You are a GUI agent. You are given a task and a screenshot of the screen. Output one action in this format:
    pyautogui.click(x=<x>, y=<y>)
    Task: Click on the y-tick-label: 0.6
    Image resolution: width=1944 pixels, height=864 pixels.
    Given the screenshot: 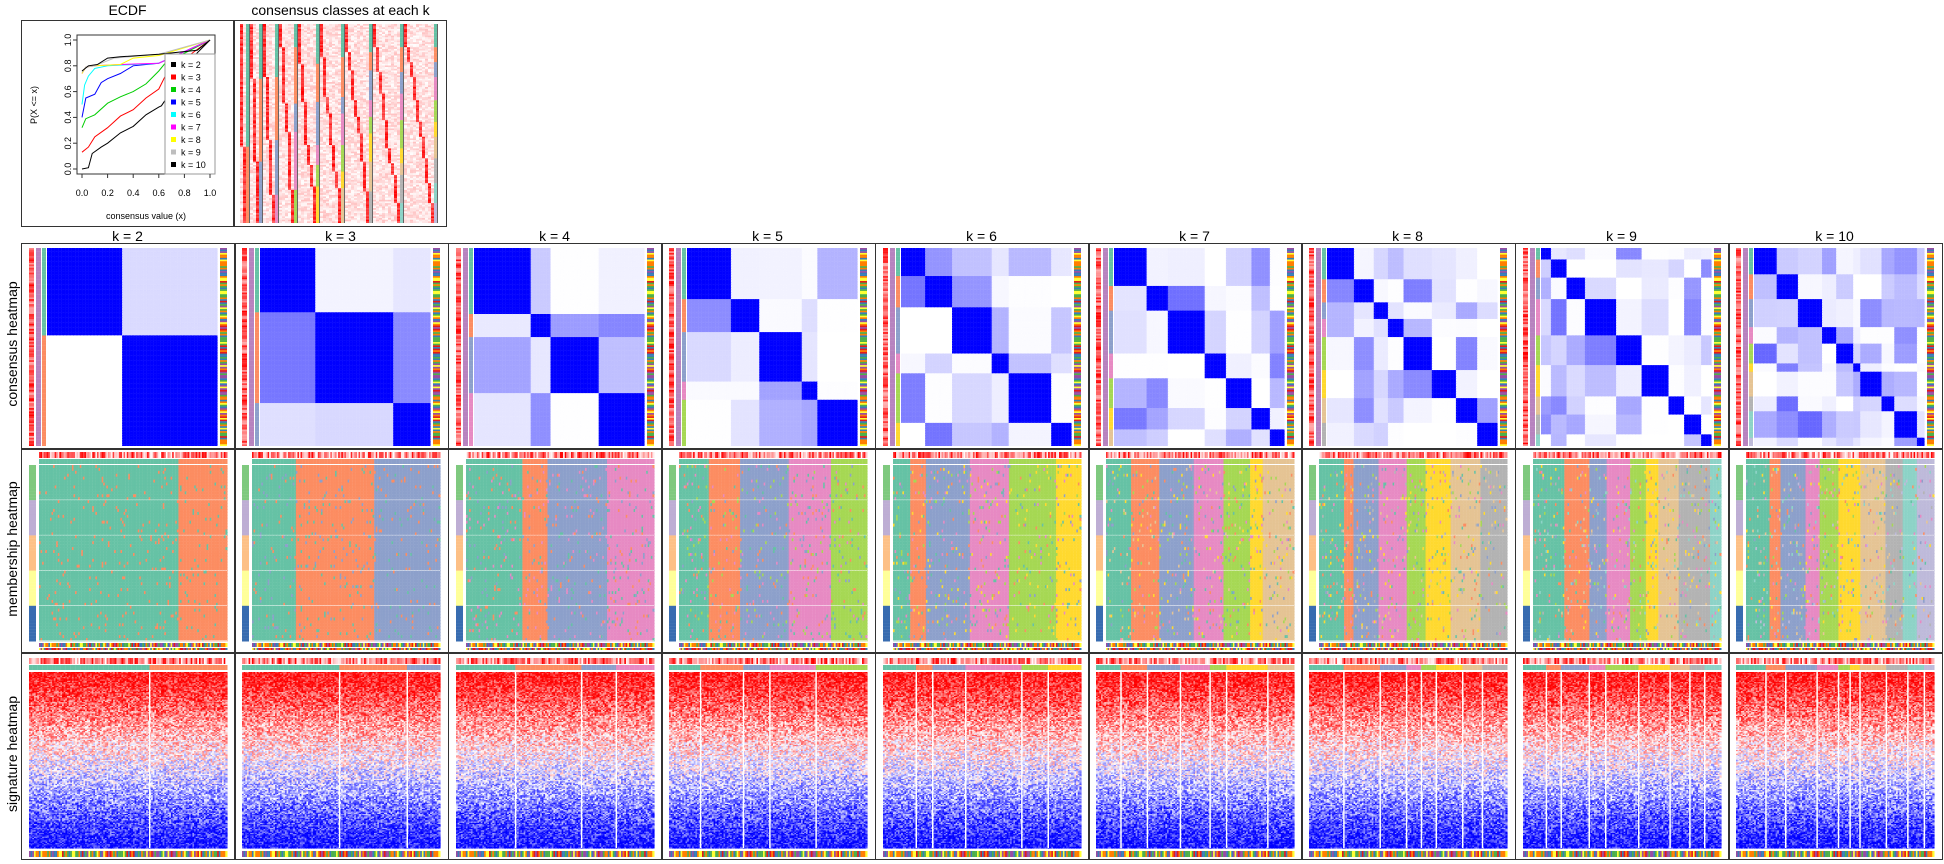 What is the action you would take?
    pyautogui.click(x=68, y=91)
    